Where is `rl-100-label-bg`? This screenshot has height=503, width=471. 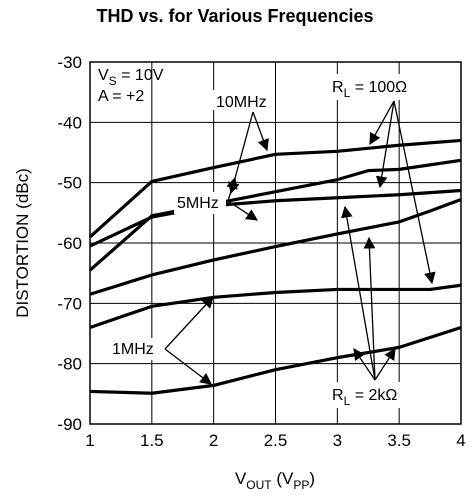
rl-100-label-bg is located at coordinates (388, 87).